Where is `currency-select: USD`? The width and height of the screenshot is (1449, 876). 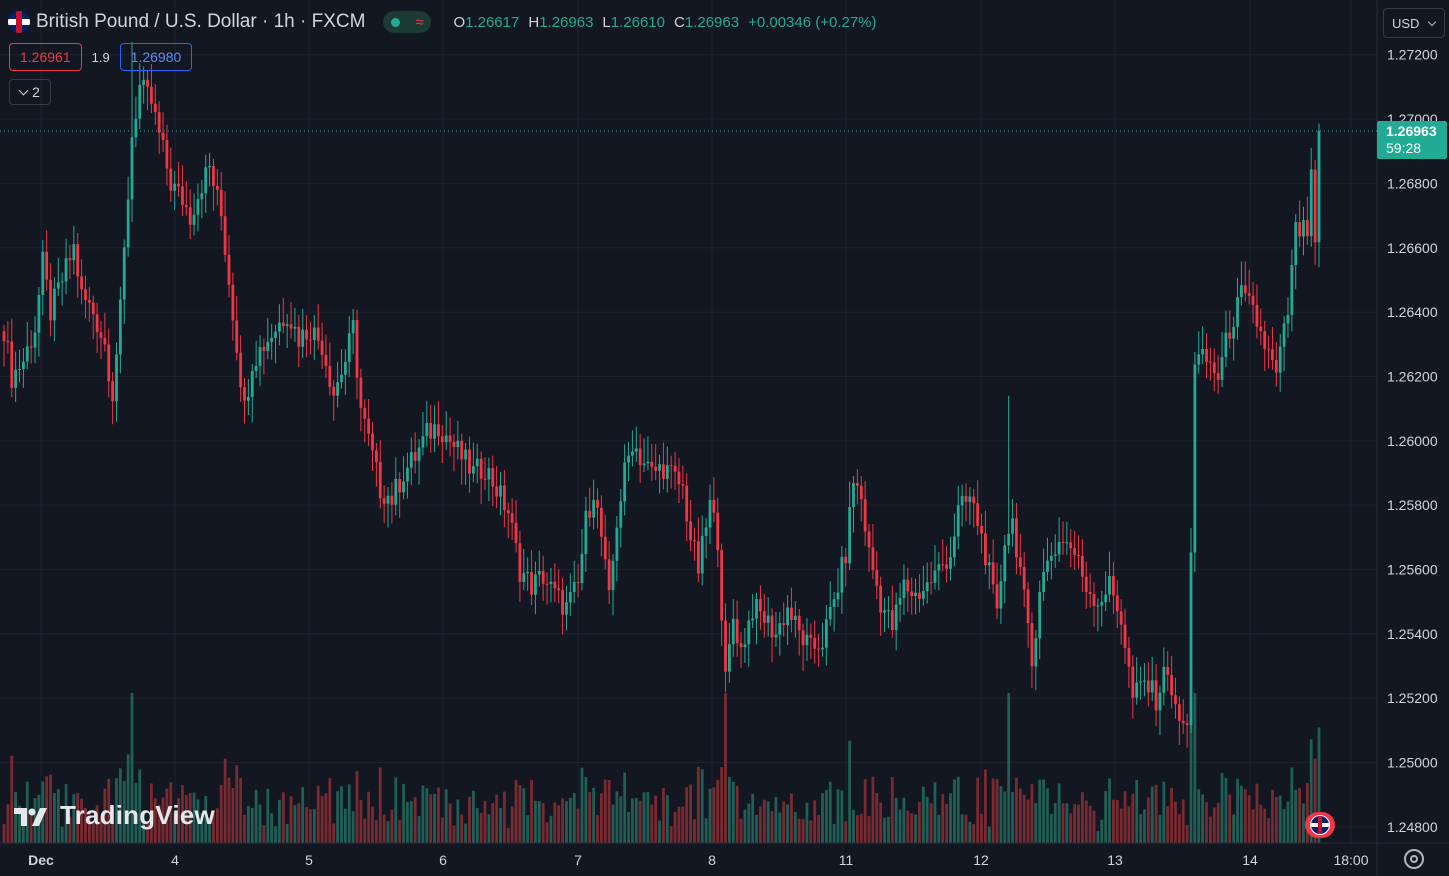
currency-select: USD is located at coordinates (1414, 23).